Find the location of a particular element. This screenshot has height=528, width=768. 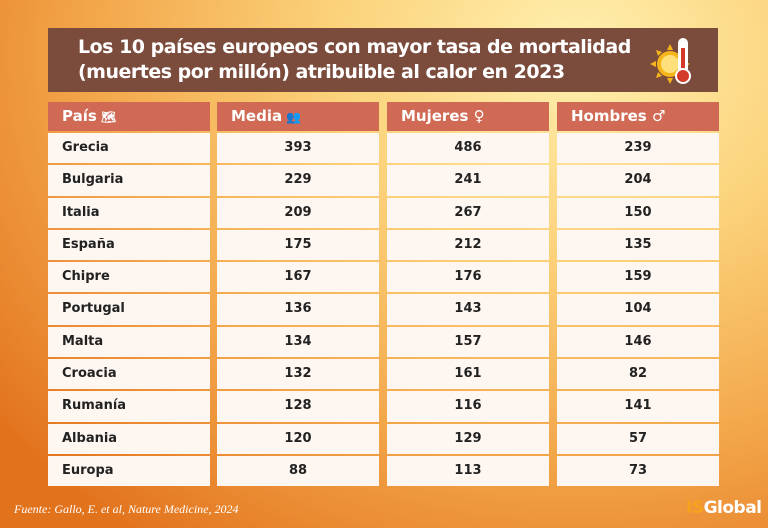

table-cell-value: 88 is located at coordinates (298, 471).